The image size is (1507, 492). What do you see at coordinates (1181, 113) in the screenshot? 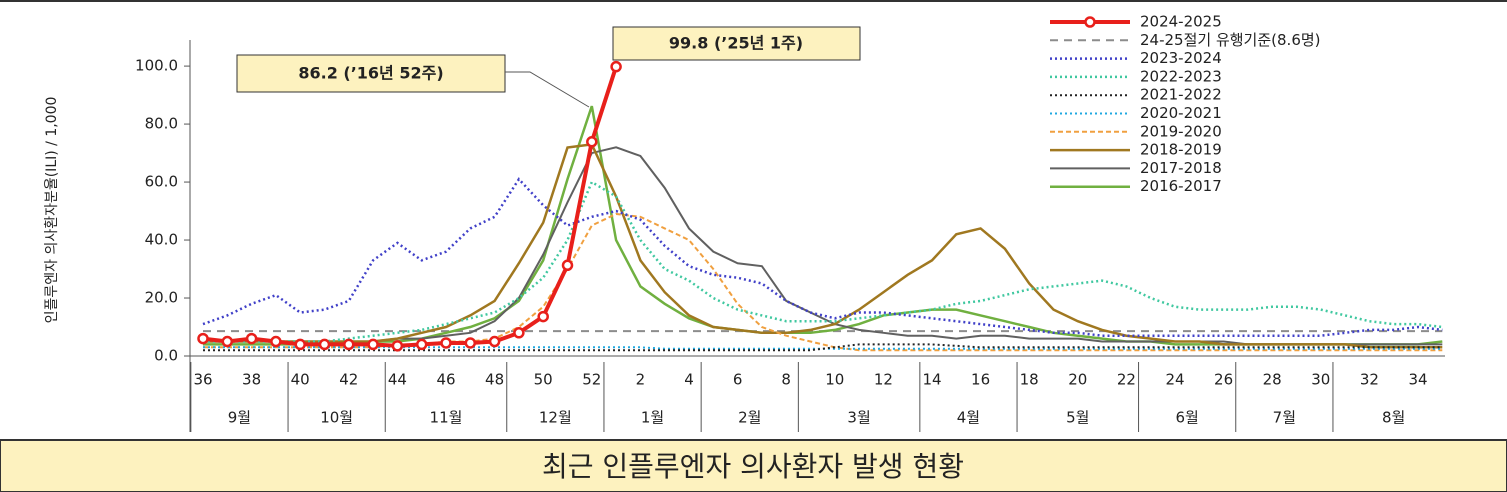
I see `legend-label: 2020-2021` at bounding box center [1181, 113].